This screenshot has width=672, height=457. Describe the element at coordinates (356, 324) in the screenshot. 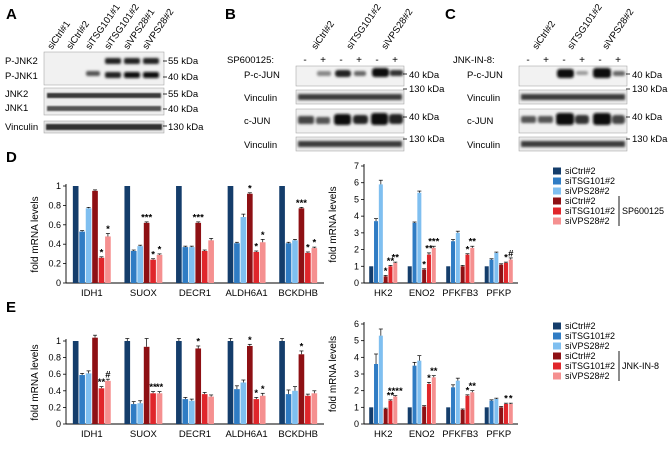

I see `y-tick-label: 6` at that location.